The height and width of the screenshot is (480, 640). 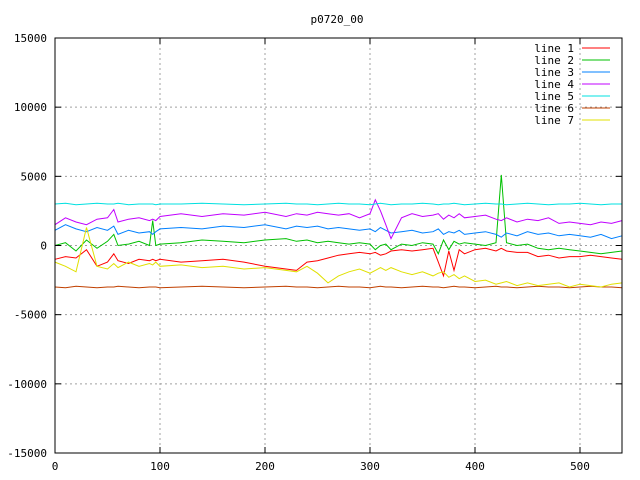 What do you see at coordinates (30, 315) in the screenshot?
I see `y-tick-label: -5000` at bounding box center [30, 315].